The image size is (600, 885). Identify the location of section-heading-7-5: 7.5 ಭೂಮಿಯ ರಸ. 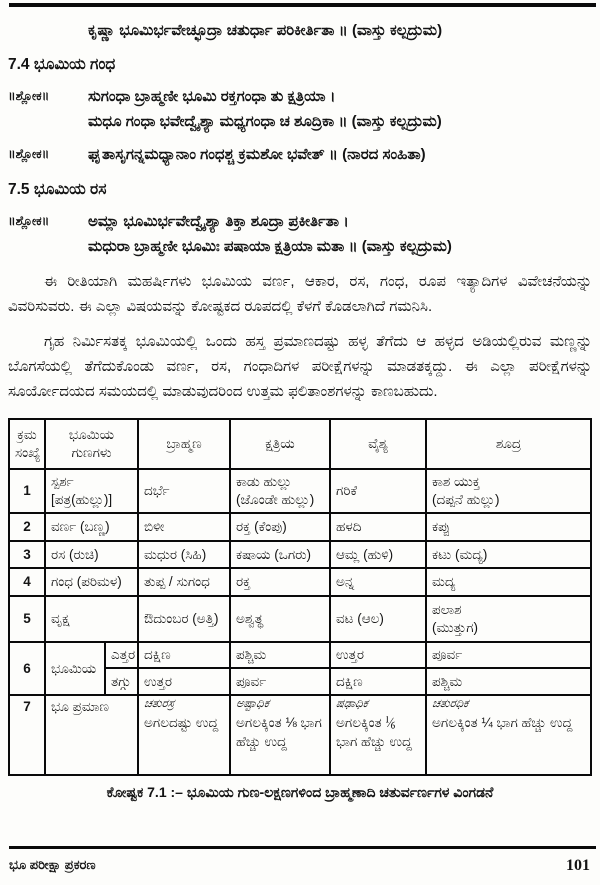
(57, 189).